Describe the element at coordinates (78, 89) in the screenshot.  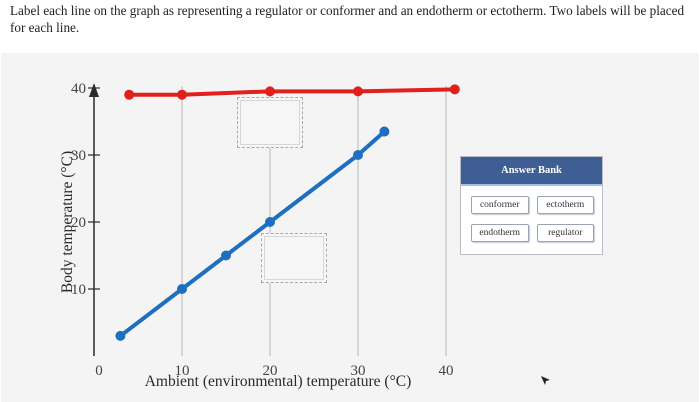
I see `y-tick-label-40: 40` at that location.